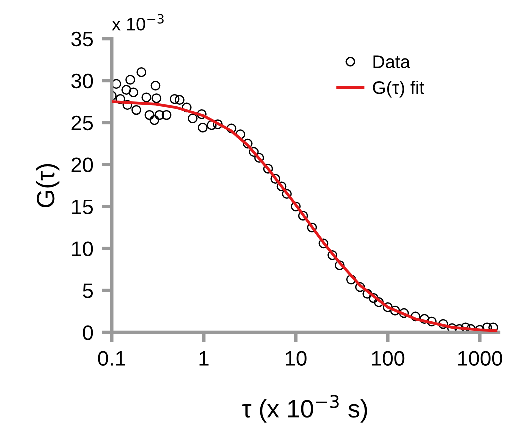 The height and width of the screenshot is (432, 509). I want to click on y-axis-title: G(τ), so click(48, 186).